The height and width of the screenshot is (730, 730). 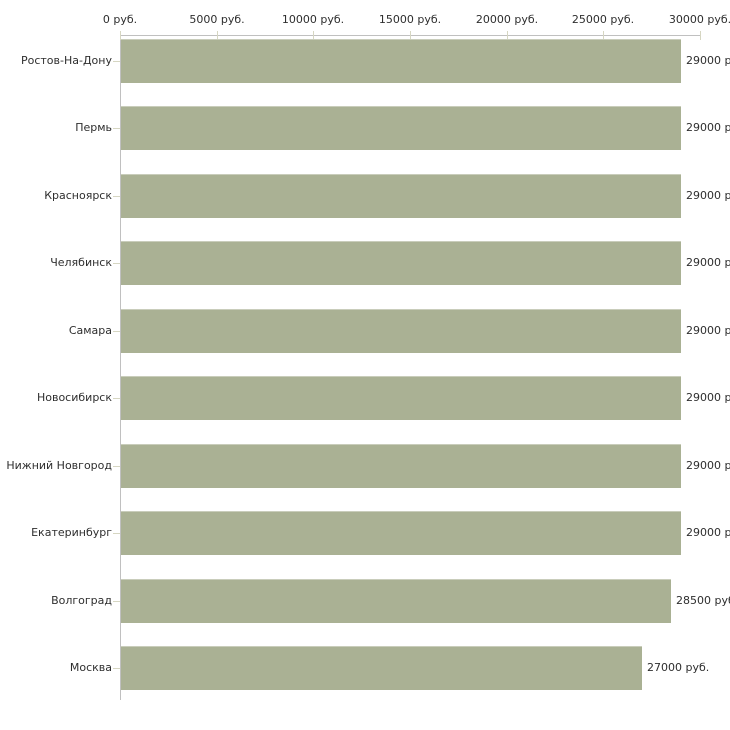 What do you see at coordinates (699, 19) in the screenshot?
I see `x-tick-label: 30000 руб.` at bounding box center [699, 19].